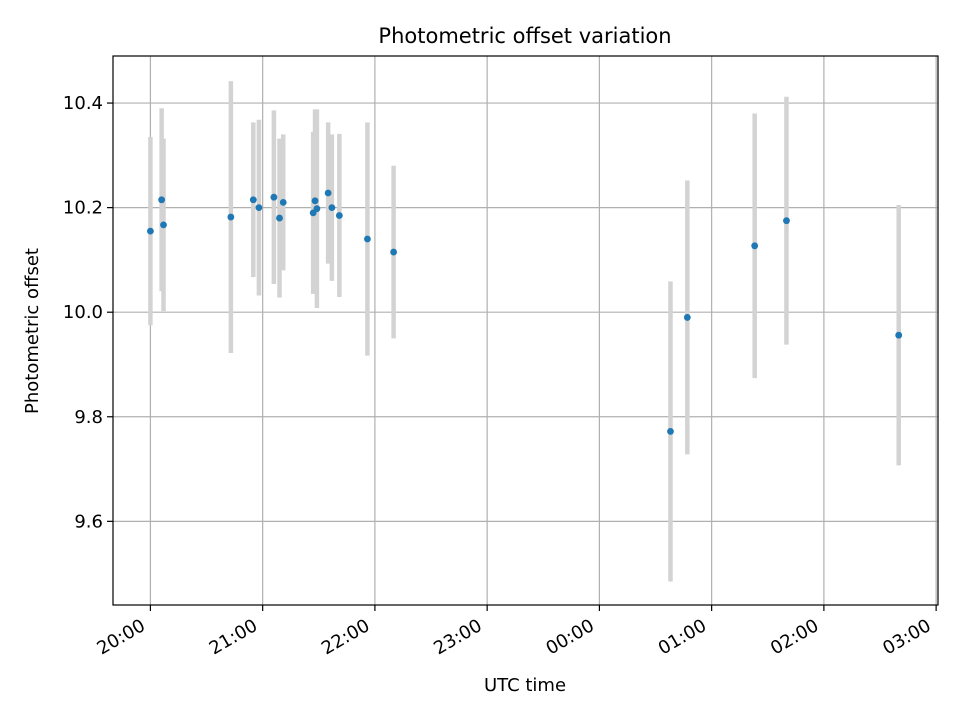 Image resolution: width=960 pixels, height=720 pixels. Describe the element at coordinates (88, 521) in the screenshot. I see `y-tick-label: 9.6` at that location.